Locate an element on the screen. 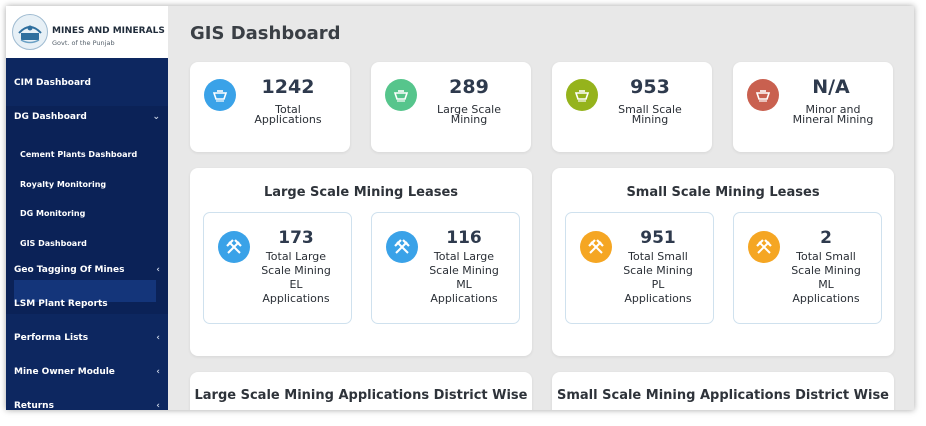 The image size is (926, 426). panel-title: Small Scale Mining Leases is located at coordinates (723, 192).